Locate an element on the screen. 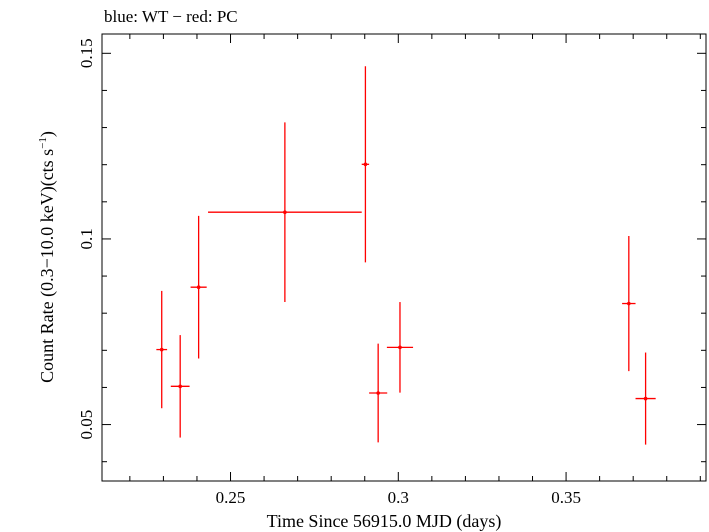 The image size is (709, 532). chart-title: blue: WT − red: PC is located at coordinates (171, 16).